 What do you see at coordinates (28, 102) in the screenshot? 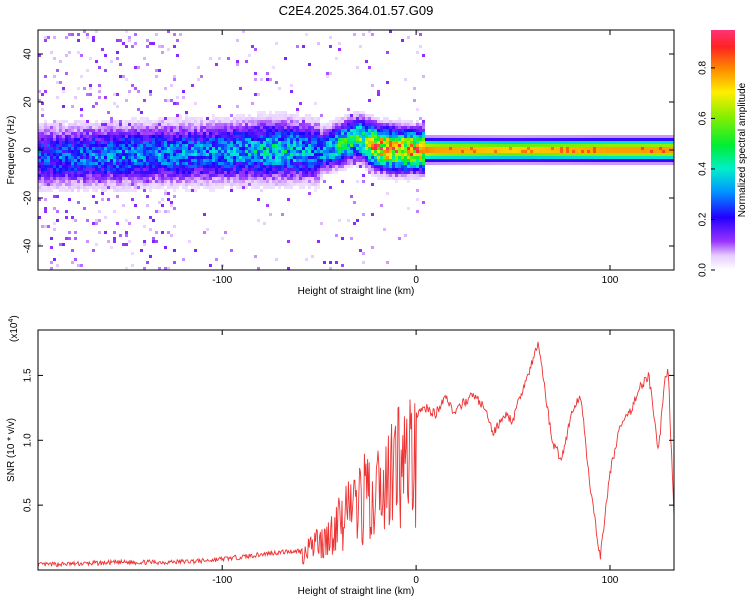
I see `heatmap-y-tick-label: 20` at bounding box center [28, 102].